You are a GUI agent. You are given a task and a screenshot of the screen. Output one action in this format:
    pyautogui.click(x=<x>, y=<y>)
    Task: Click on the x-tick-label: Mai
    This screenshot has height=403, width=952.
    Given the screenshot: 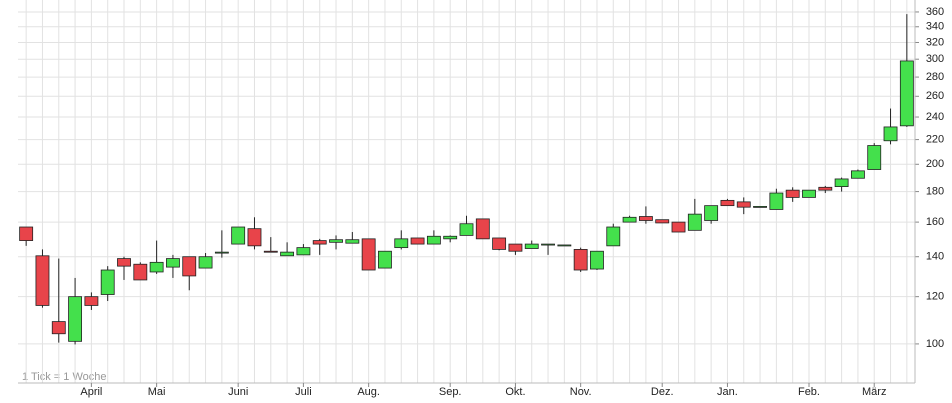 What is the action you would take?
    pyautogui.click(x=157, y=392)
    